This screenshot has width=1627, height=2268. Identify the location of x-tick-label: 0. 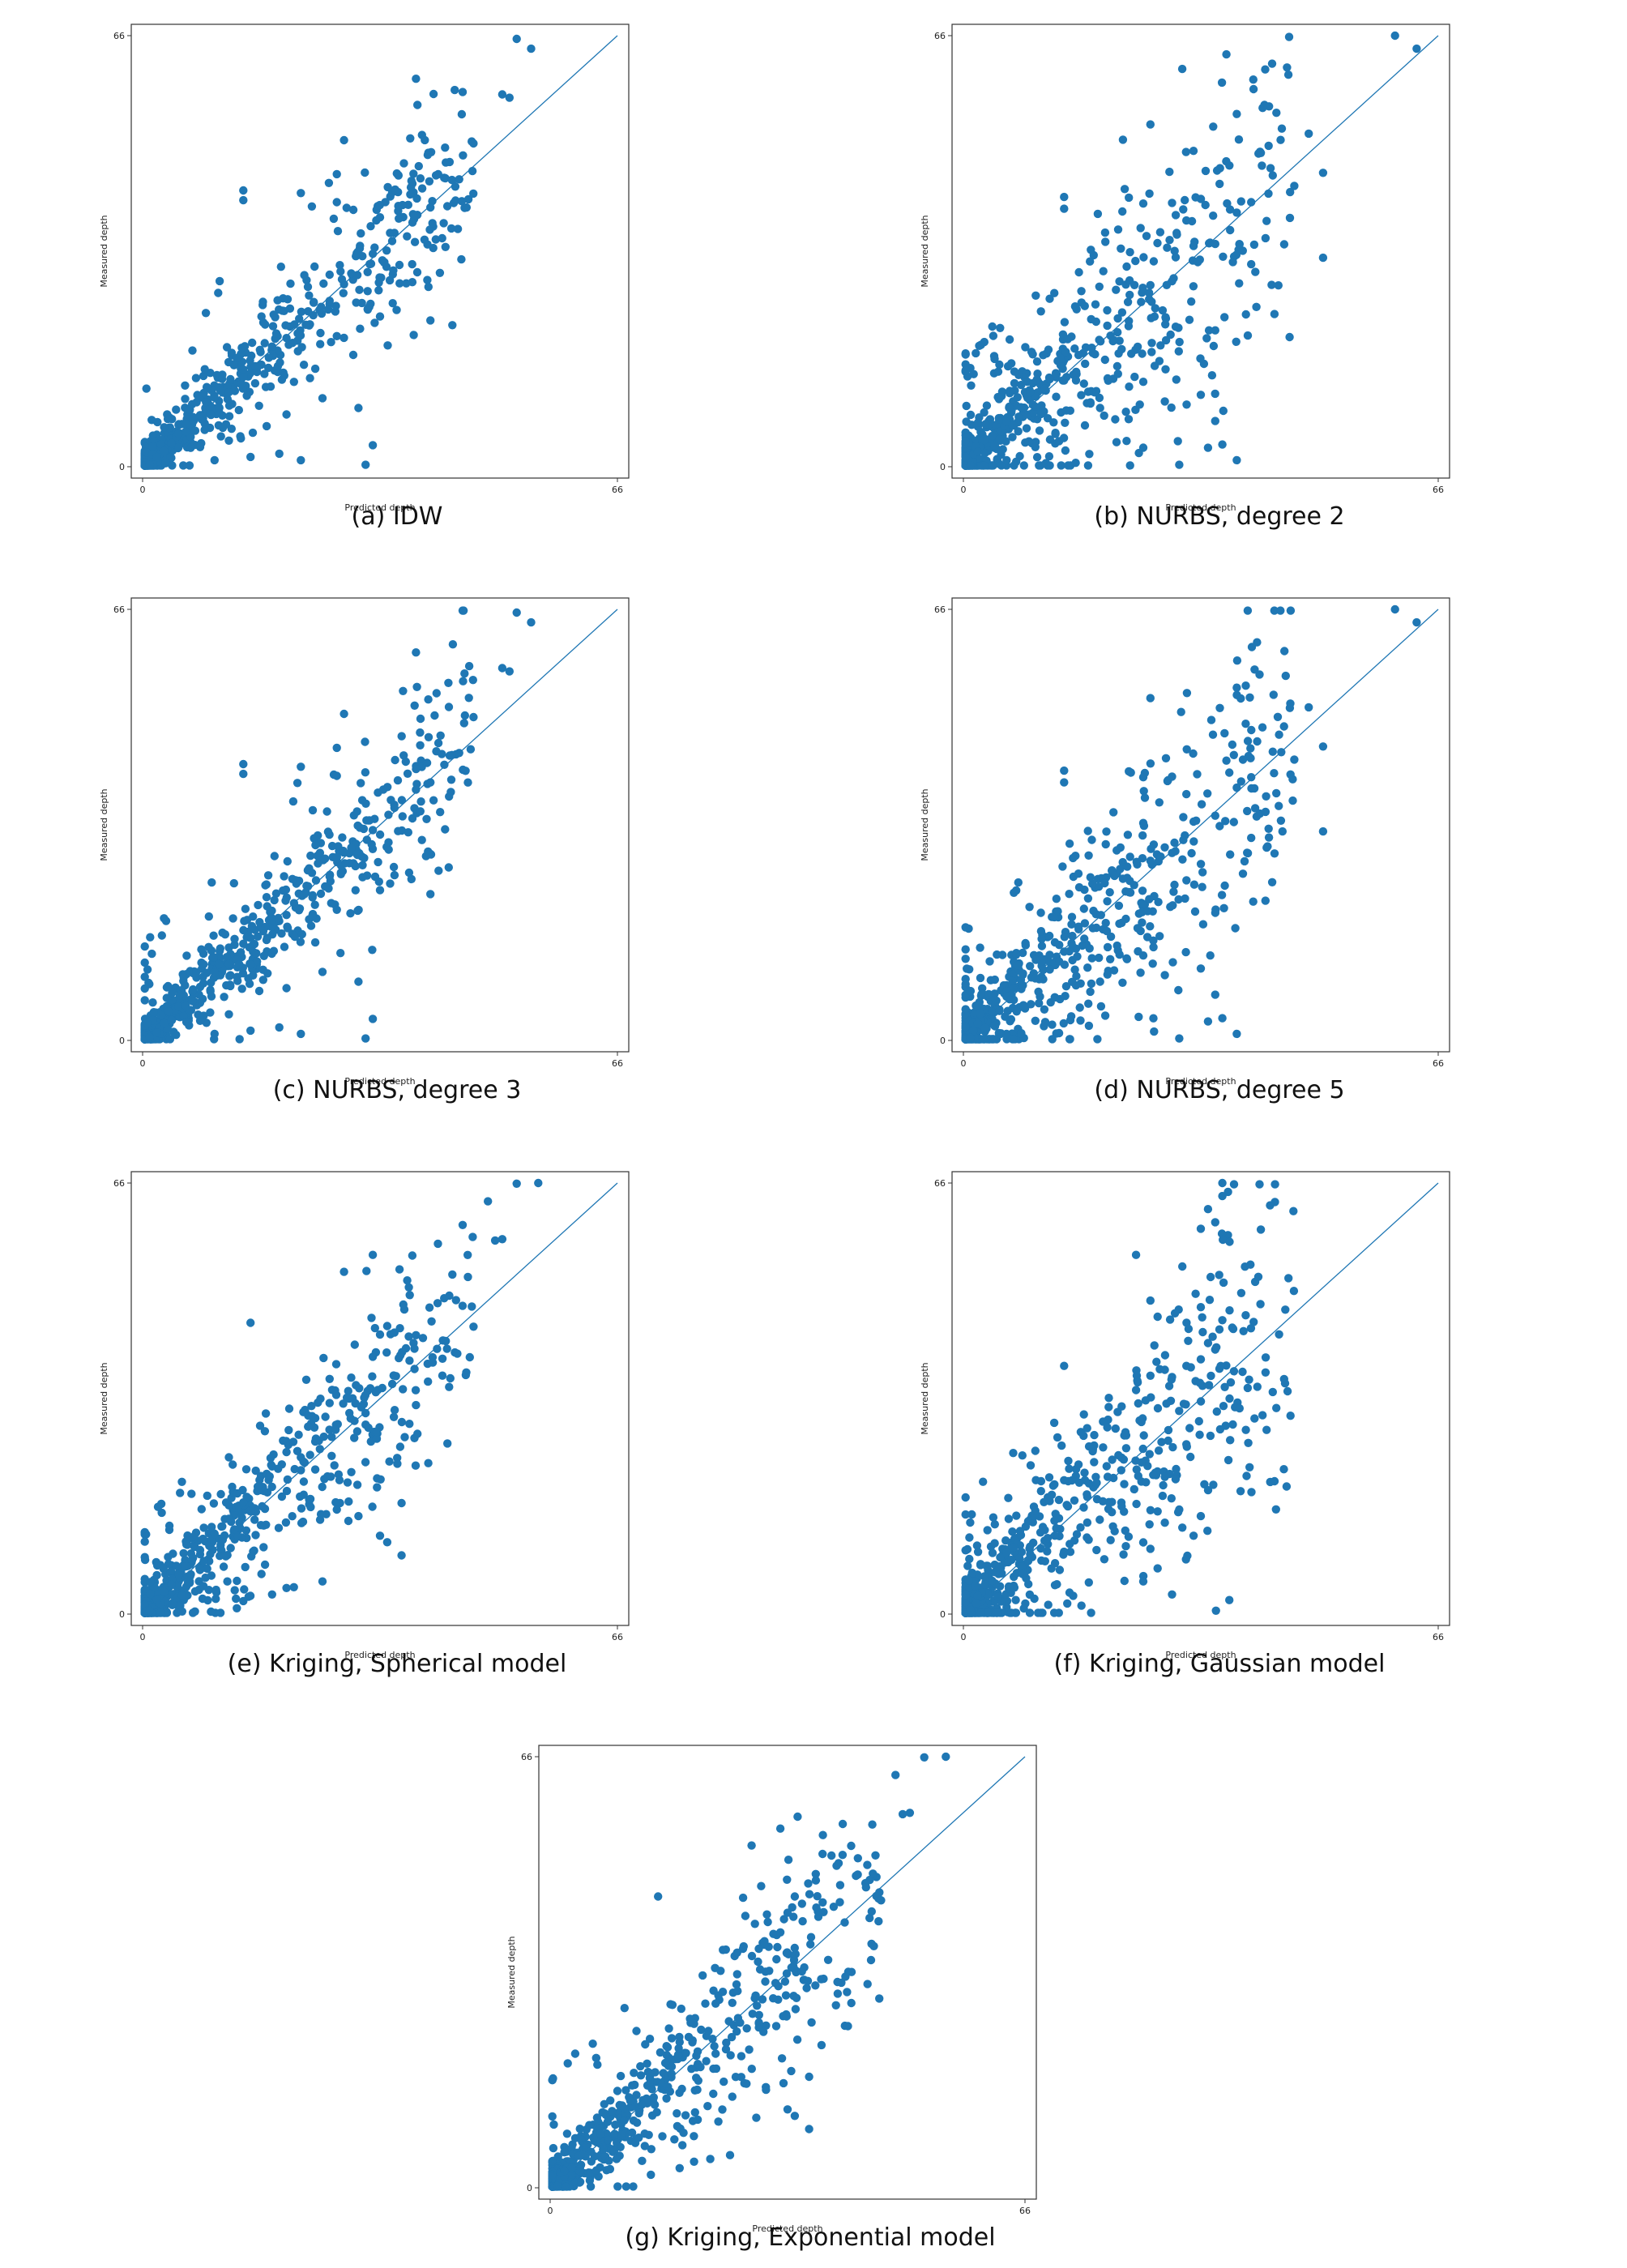
(143, 1637).